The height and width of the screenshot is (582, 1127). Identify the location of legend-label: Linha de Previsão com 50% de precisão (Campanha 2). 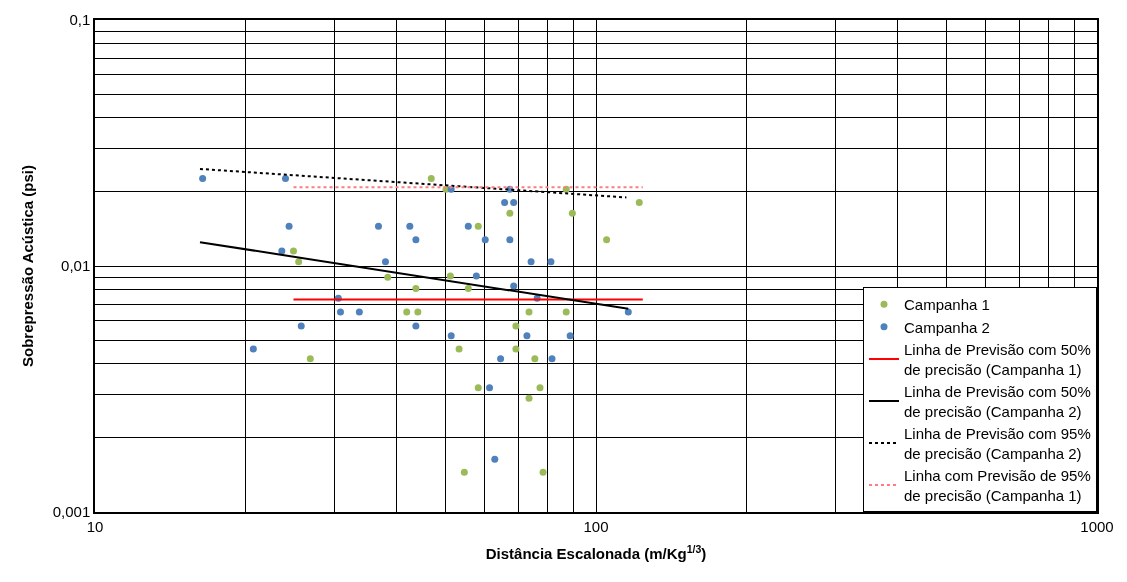
(997, 401).